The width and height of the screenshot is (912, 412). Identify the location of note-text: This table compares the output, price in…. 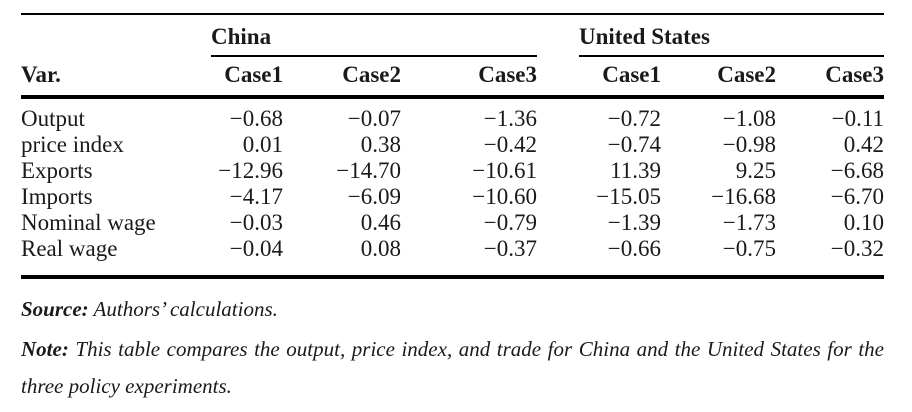
(453, 367).